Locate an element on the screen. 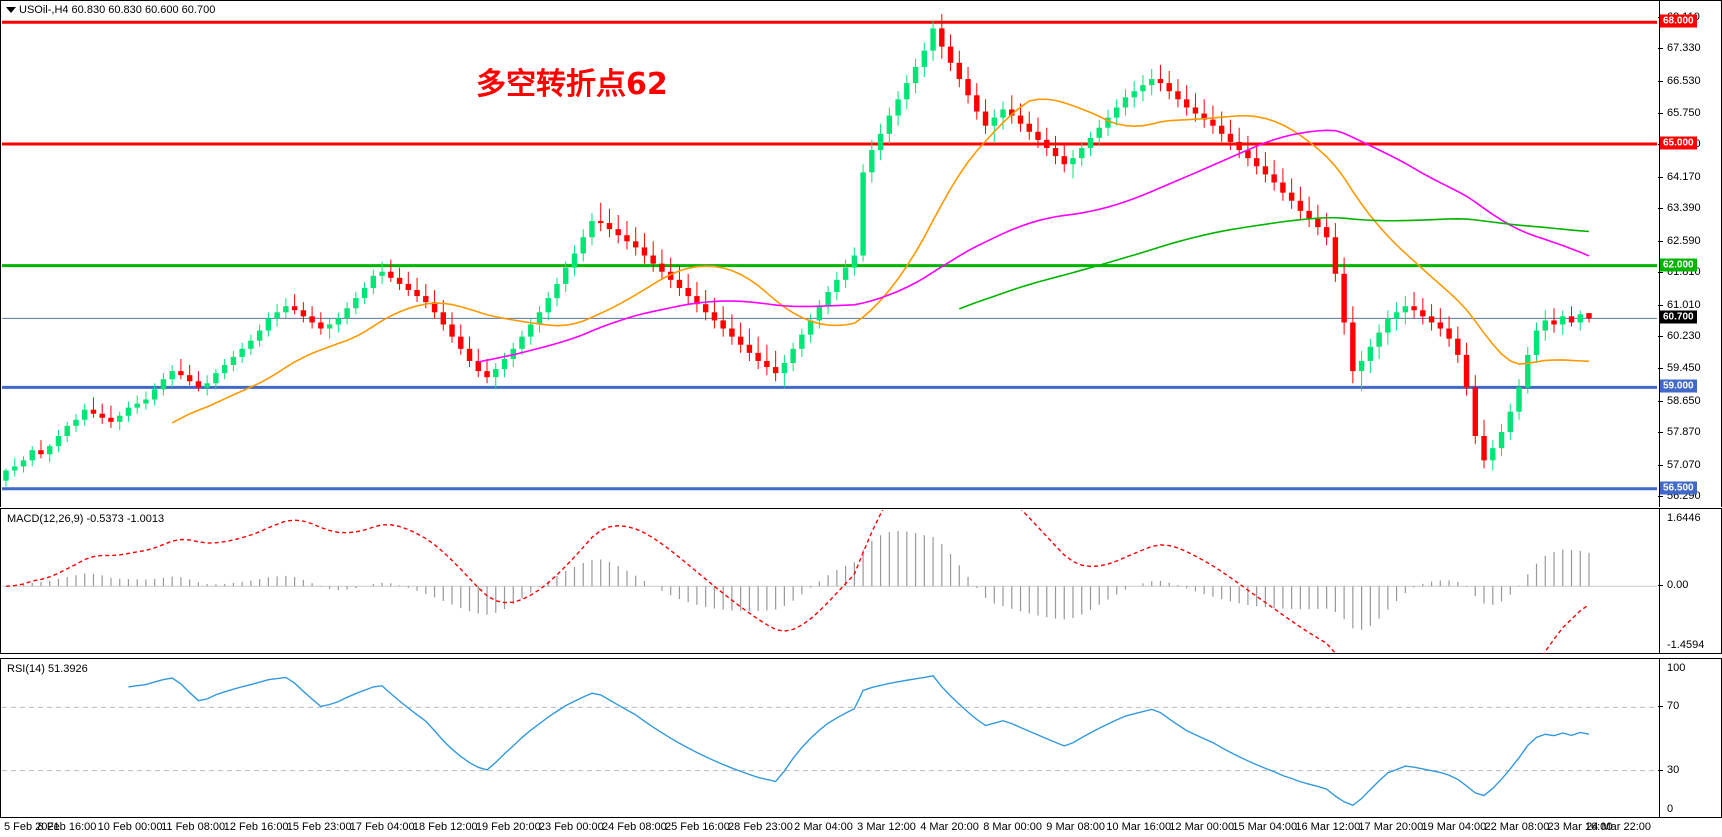 Image resolution: width=1722 pixels, height=837 pixels. collapse-caret-icon is located at coordinates (11, 10).